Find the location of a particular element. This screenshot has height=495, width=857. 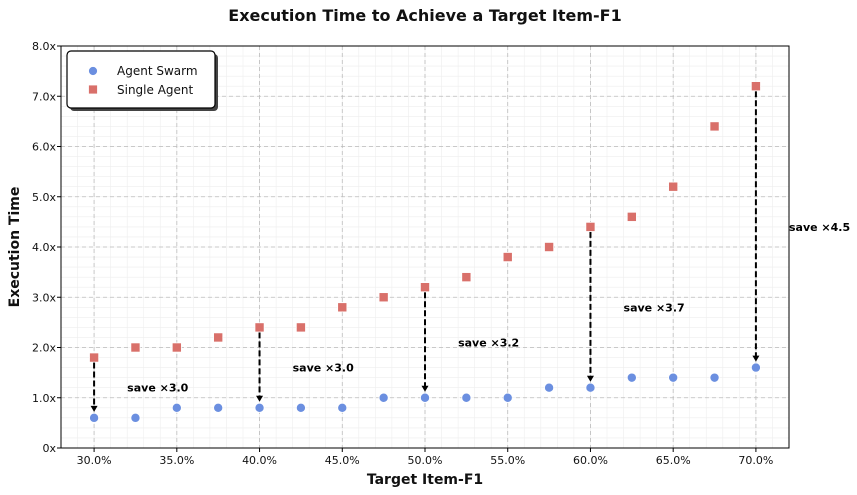

x-tick-label: 35.0% is located at coordinates (176, 460).